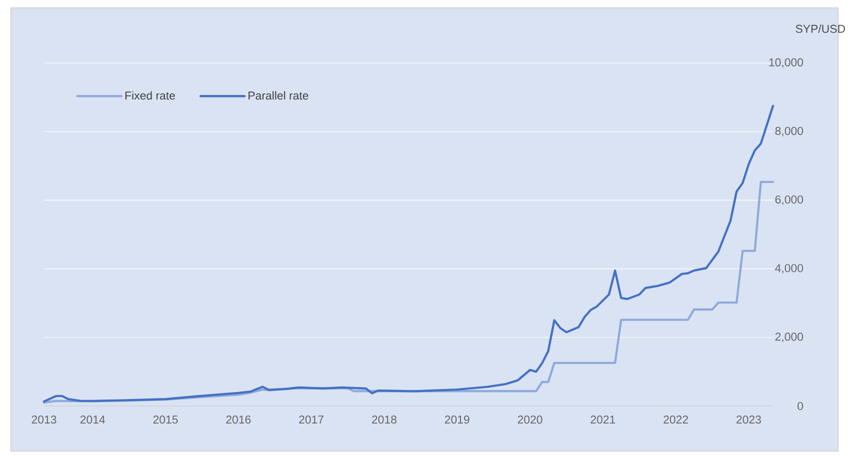  I want to click on x-tick-label: 2020, so click(530, 420).